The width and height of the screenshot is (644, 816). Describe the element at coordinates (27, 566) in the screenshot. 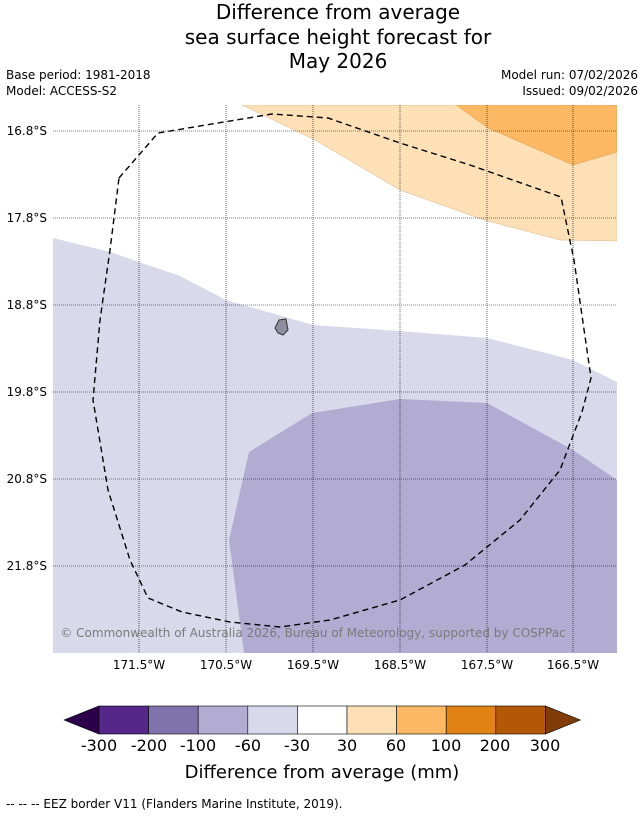

I see `lat-label: 21.8°S` at that location.